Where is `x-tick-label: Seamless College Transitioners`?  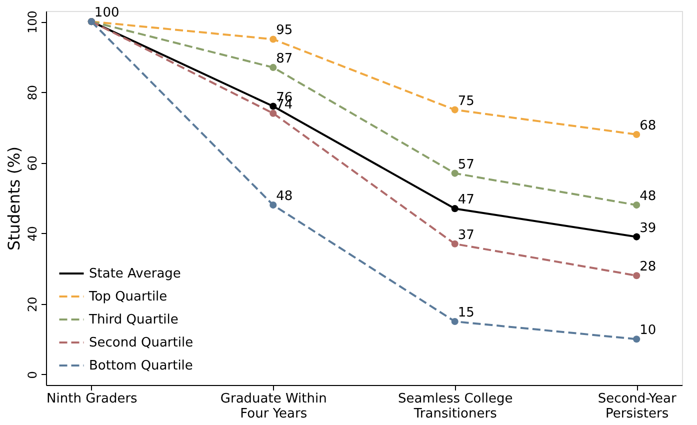 x-tick-label: Seamless College Transitioners is located at coordinates (455, 407).